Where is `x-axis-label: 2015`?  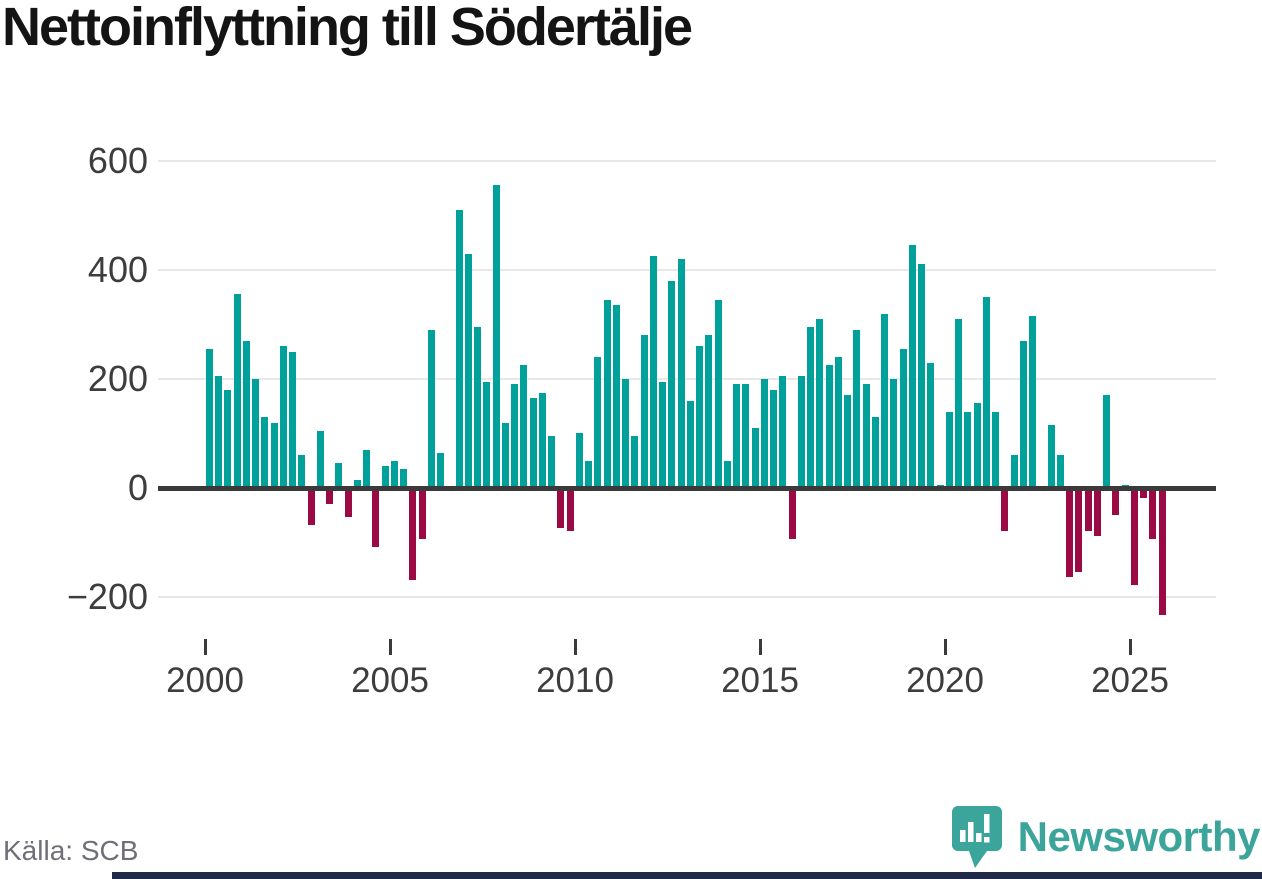
x-axis-label: 2015 is located at coordinates (760, 680).